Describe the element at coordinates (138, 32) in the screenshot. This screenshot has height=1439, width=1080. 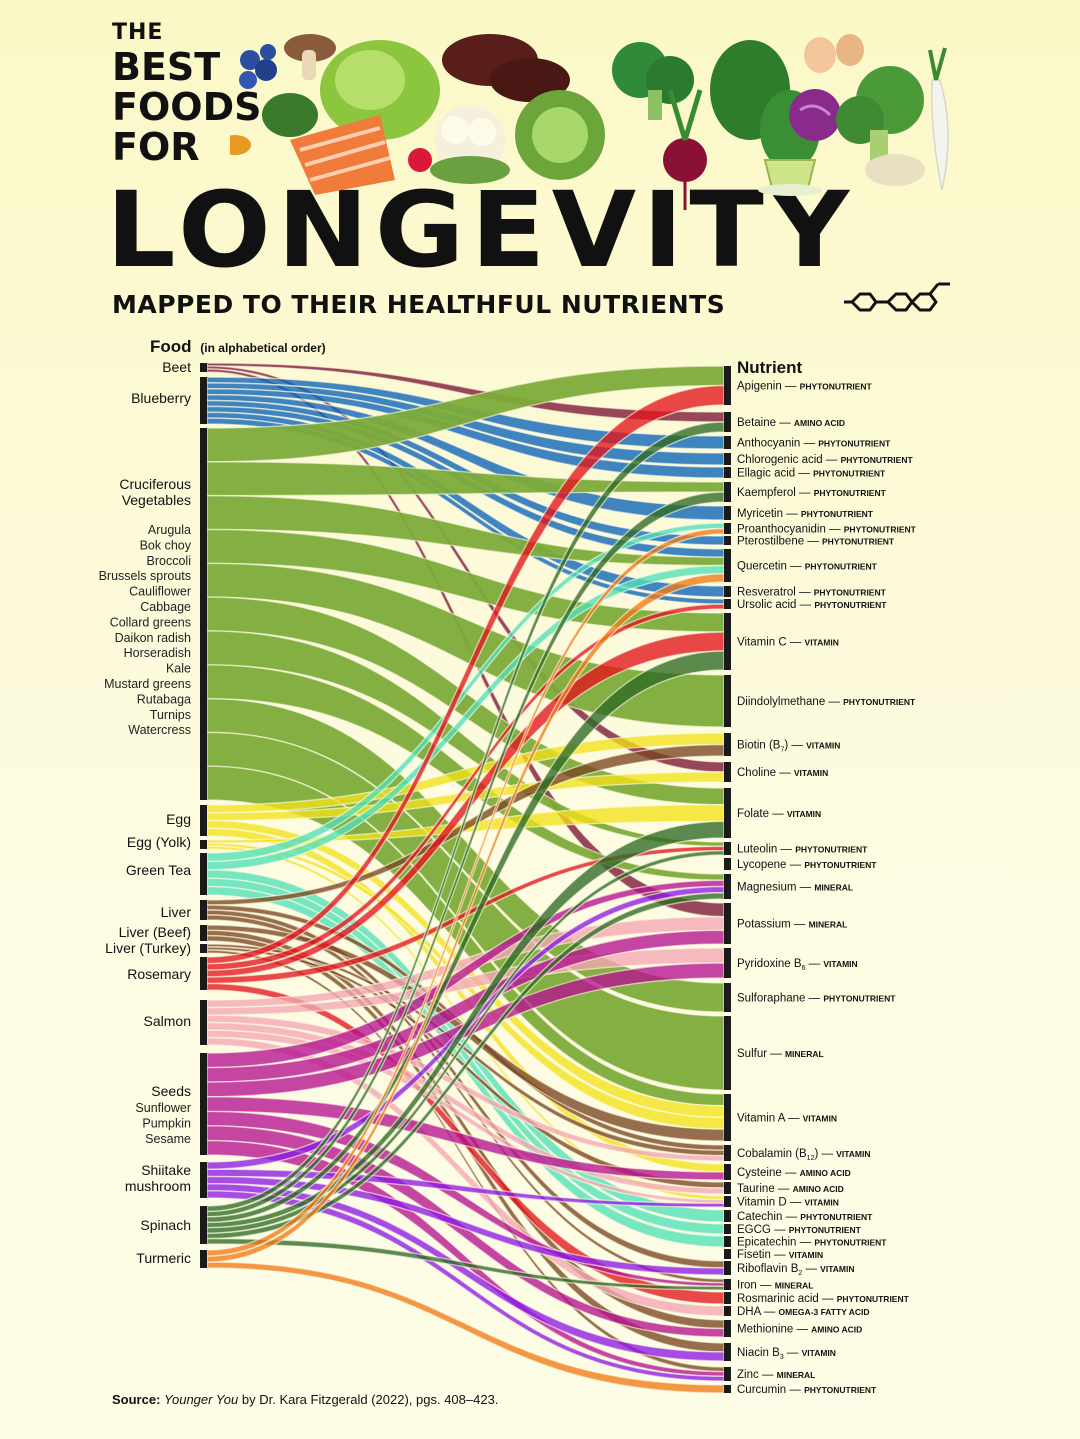
I see `title-the: THE` at that location.